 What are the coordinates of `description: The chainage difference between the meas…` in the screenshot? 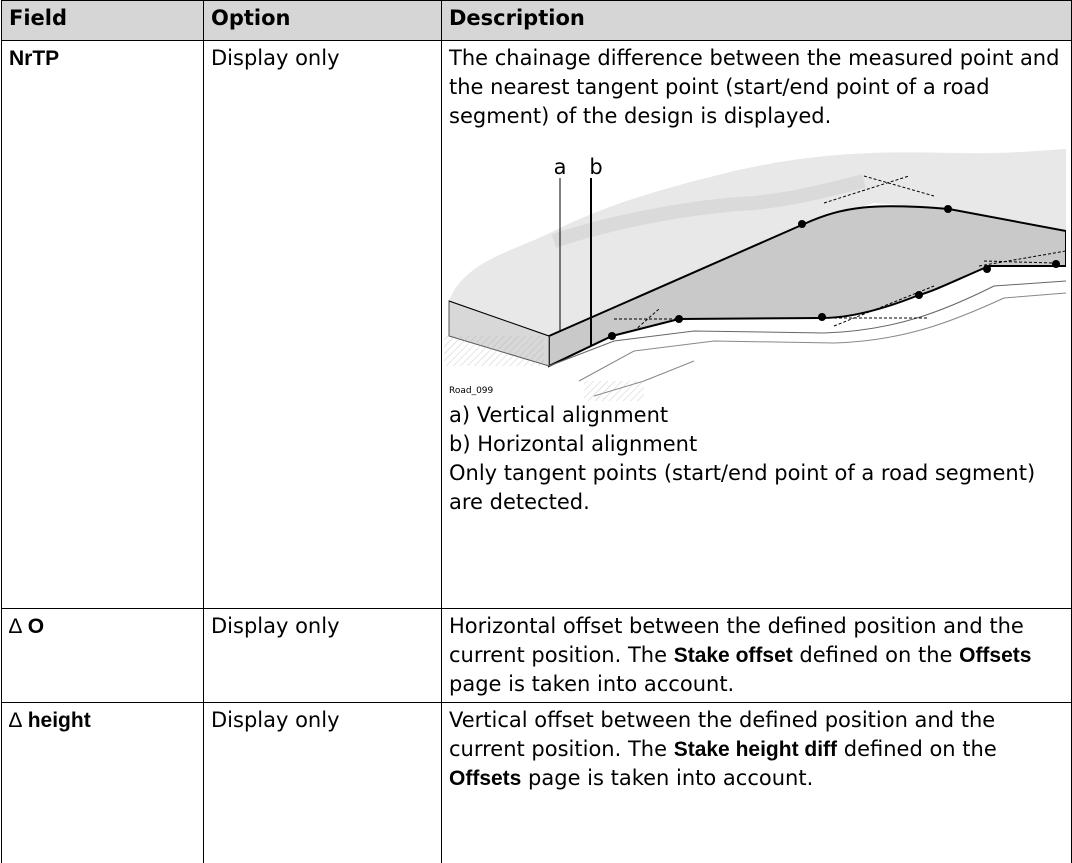 It's located at (754, 87).